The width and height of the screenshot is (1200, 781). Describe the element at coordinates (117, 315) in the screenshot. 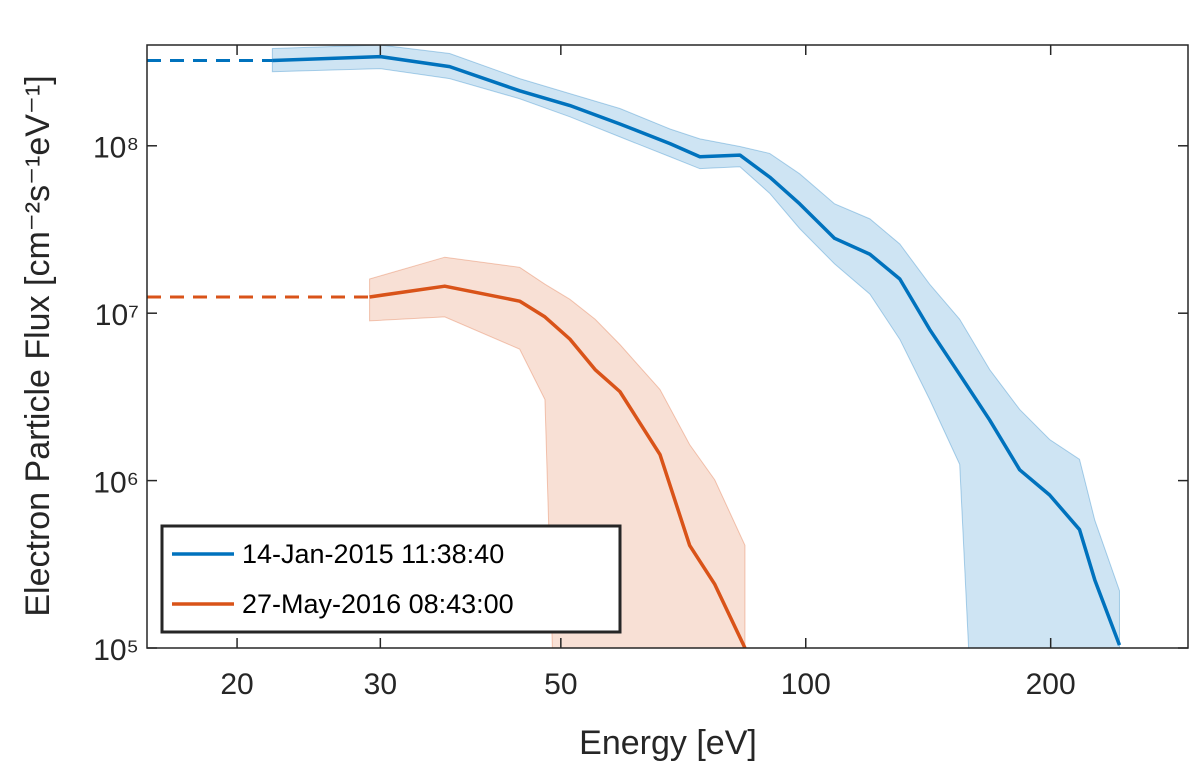

I see `y-tick-label: 10⁷` at that location.